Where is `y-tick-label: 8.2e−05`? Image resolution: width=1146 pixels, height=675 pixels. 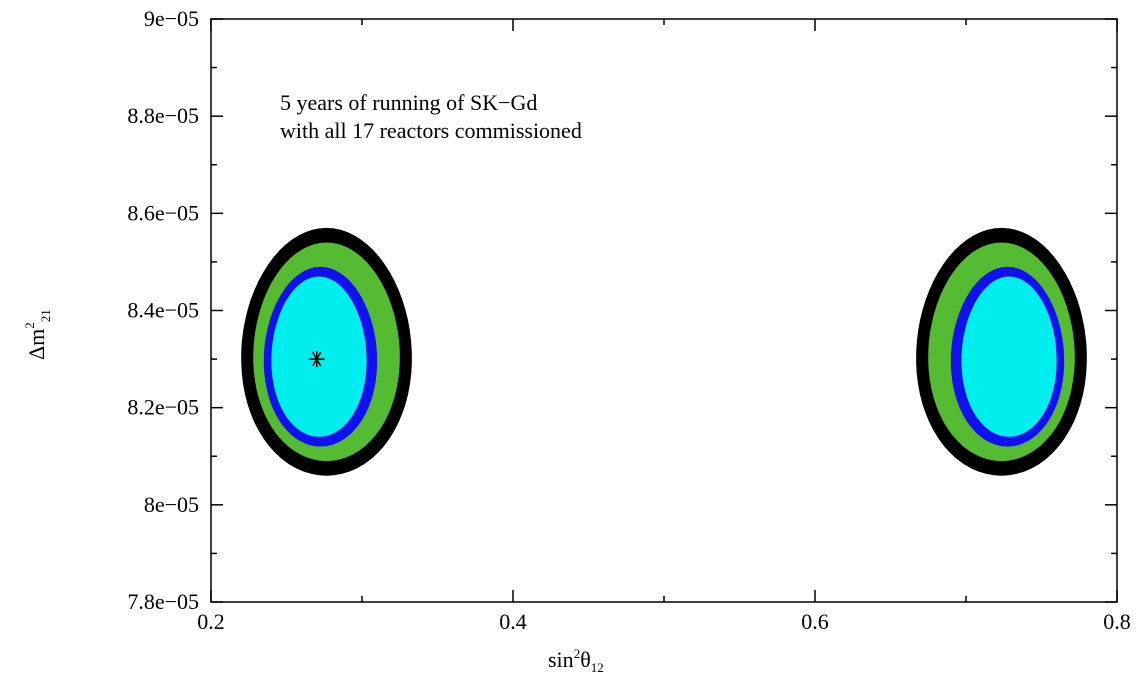
y-tick-label: 8.2e−05 is located at coordinates (163, 407).